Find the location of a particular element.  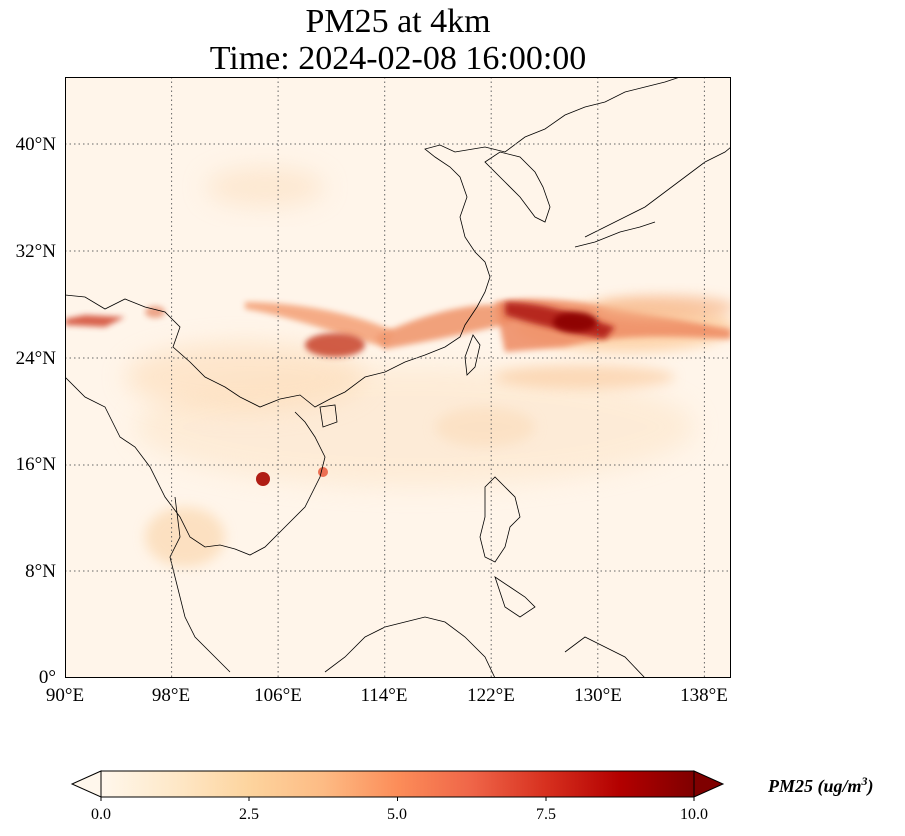

colorbar-label-text: PM25 (ug/m is located at coordinates (815, 786).